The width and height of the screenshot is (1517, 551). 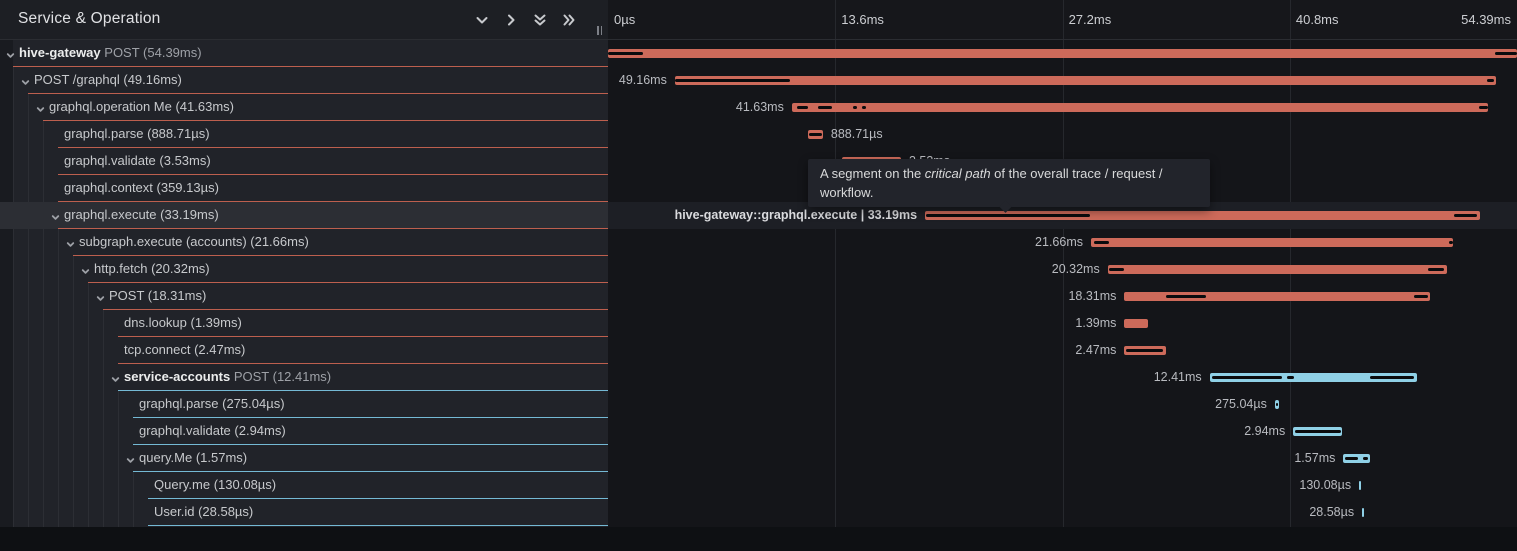 I want to click on span-name-label: graphql.validate (3.53ms), so click(x=137, y=160).